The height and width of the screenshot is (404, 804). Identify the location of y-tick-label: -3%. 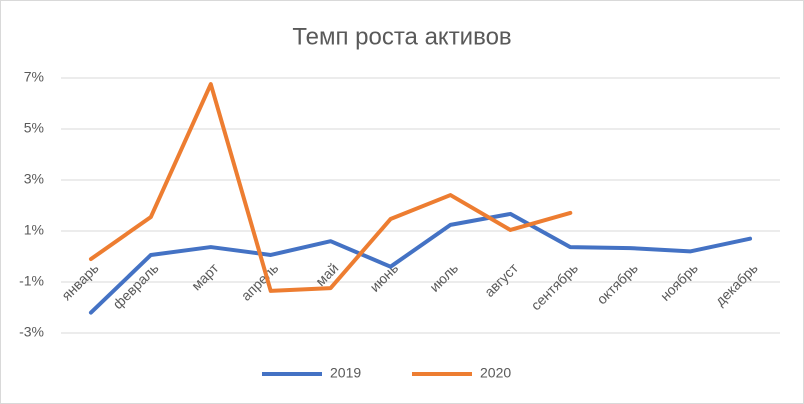
(31, 332).